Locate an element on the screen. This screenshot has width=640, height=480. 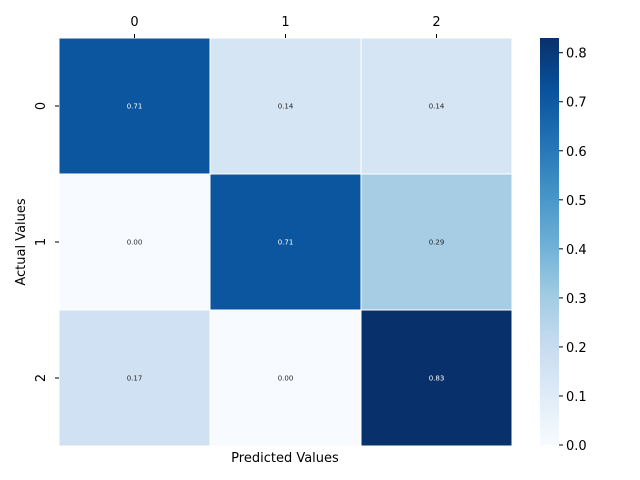
cell-value-label-r0-c1: 0.14 is located at coordinates (286, 107).